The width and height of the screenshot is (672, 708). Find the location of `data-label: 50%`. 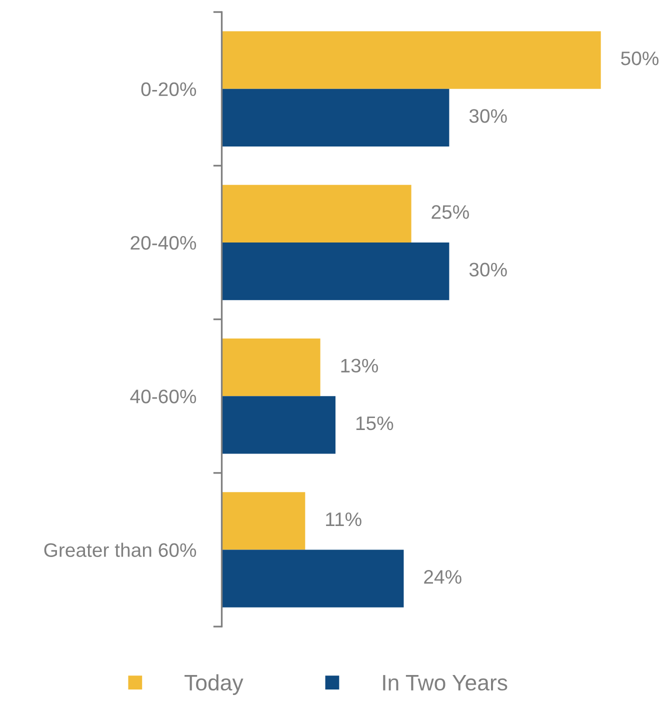

data-label: 50% is located at coordinates (640, 59).